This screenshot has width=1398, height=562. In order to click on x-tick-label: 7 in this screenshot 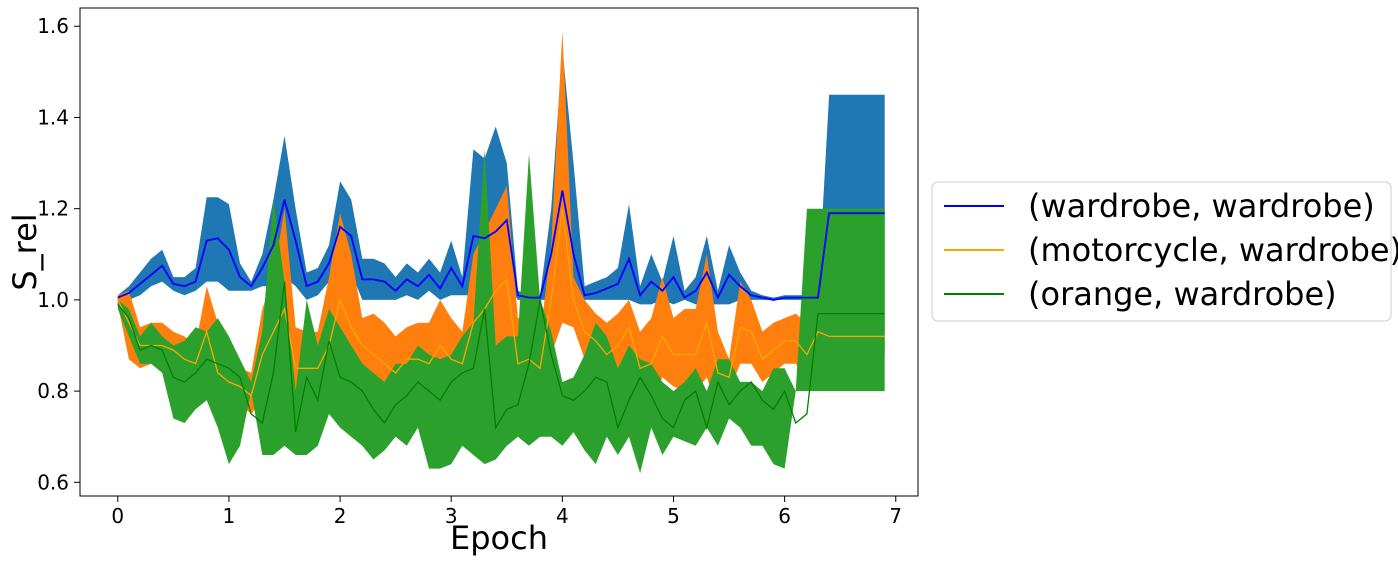, I will do `click(895, 516)`.